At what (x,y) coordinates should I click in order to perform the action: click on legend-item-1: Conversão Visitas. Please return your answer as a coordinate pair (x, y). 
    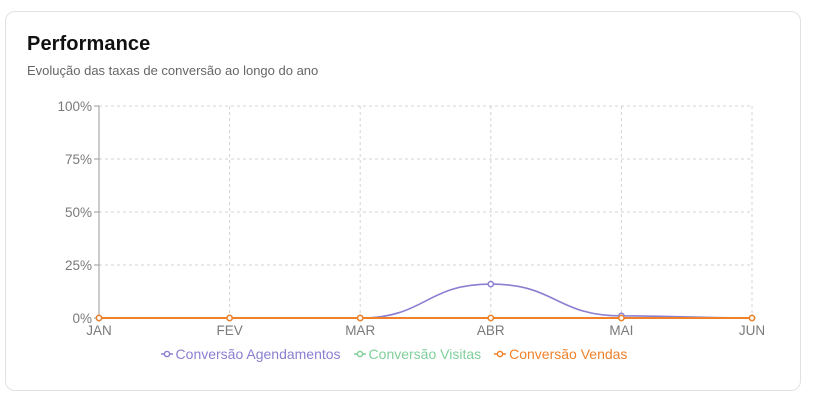
    Looking at the image, I should click on (417, 354).